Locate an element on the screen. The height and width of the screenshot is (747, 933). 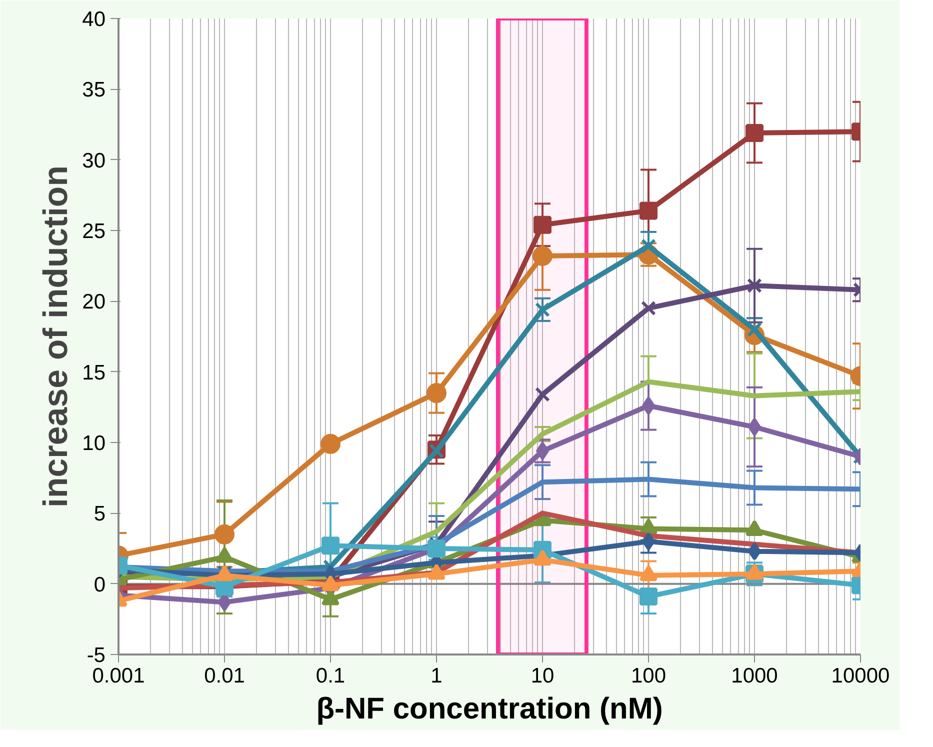
y-tick-label: -5 is located at coordinates (96, 655).